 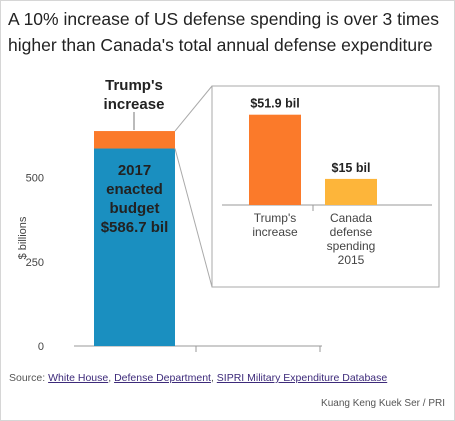 What do you see at coordinates (29, 378) in the screenshot?
I see `source-prefix: Source:` at bounding box center [29, 378].